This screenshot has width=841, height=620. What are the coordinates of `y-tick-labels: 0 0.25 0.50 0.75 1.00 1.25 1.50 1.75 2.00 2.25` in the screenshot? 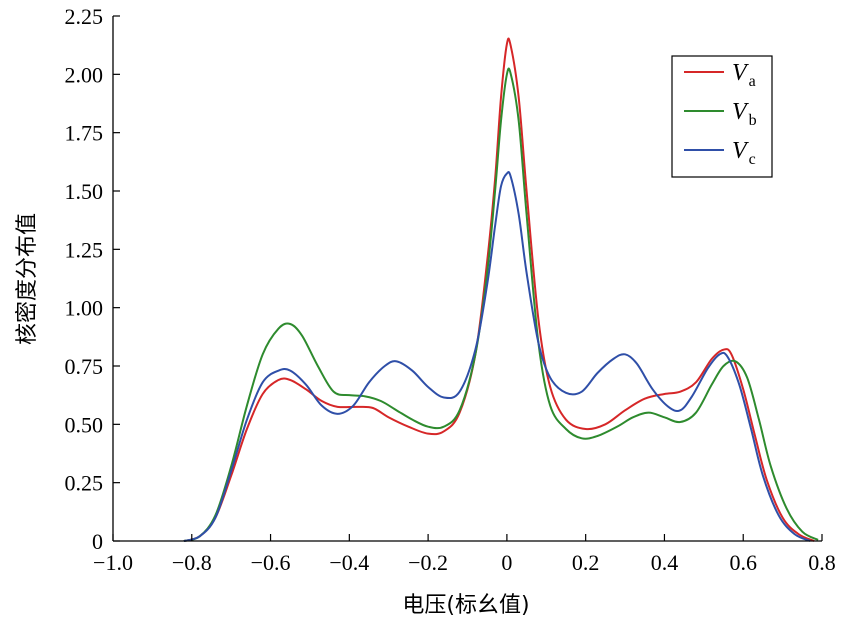 It's located at (84, 279).